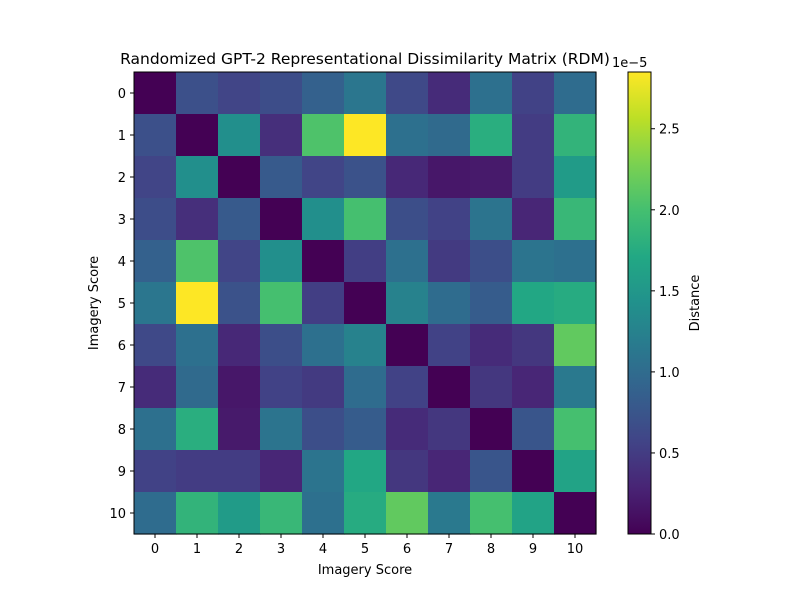 The width and height of the screenshot is (800, 600). Describe the element at coordinates (669, 292) in the screenshot. I see `colorbar-tick-label: 1.5` at that location.